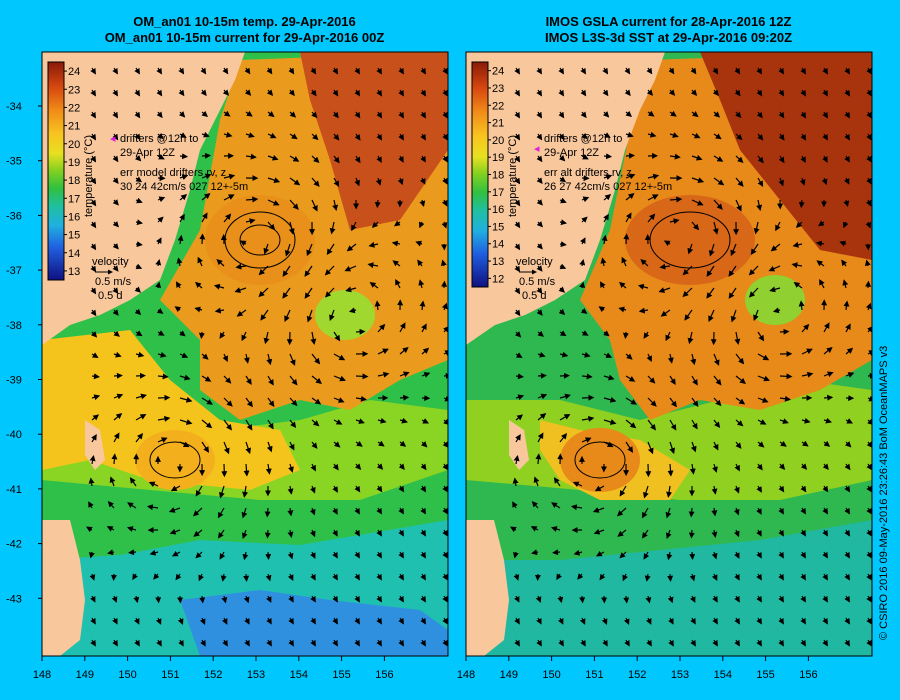 This screenshot has width=900, height=700. What do you see at coordinates (690, 240) in the screenshot?
I see `right-warm-eddy-north` at bounding box center [690, 240].